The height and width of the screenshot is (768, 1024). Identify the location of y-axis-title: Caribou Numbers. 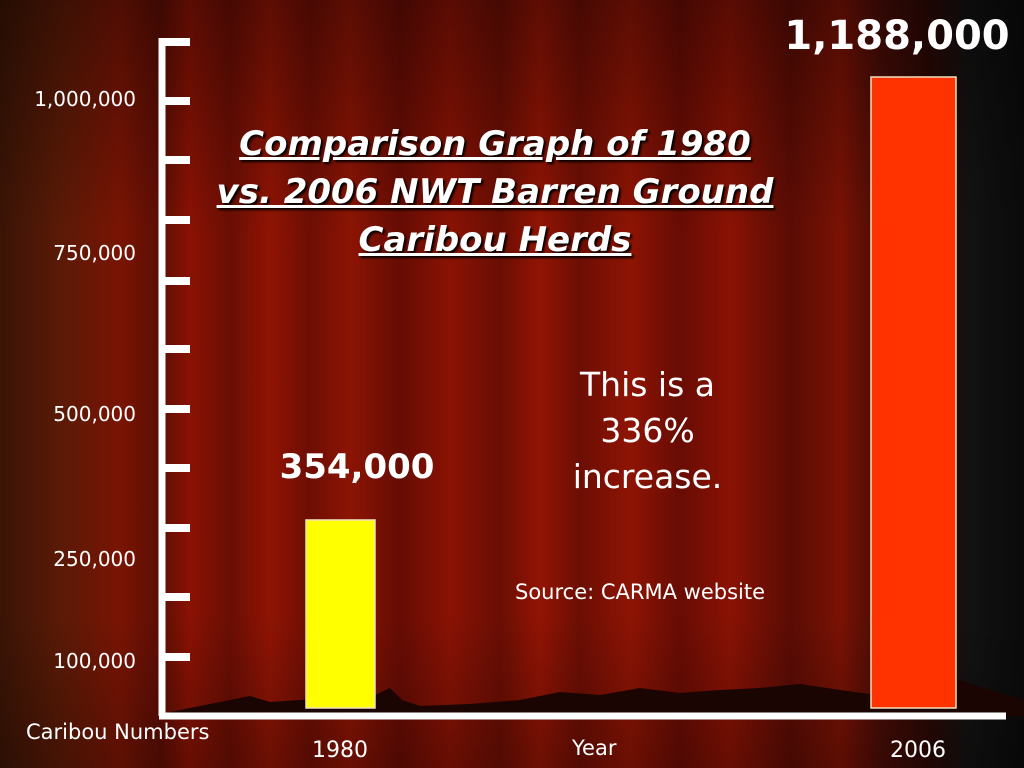
(118, 732).